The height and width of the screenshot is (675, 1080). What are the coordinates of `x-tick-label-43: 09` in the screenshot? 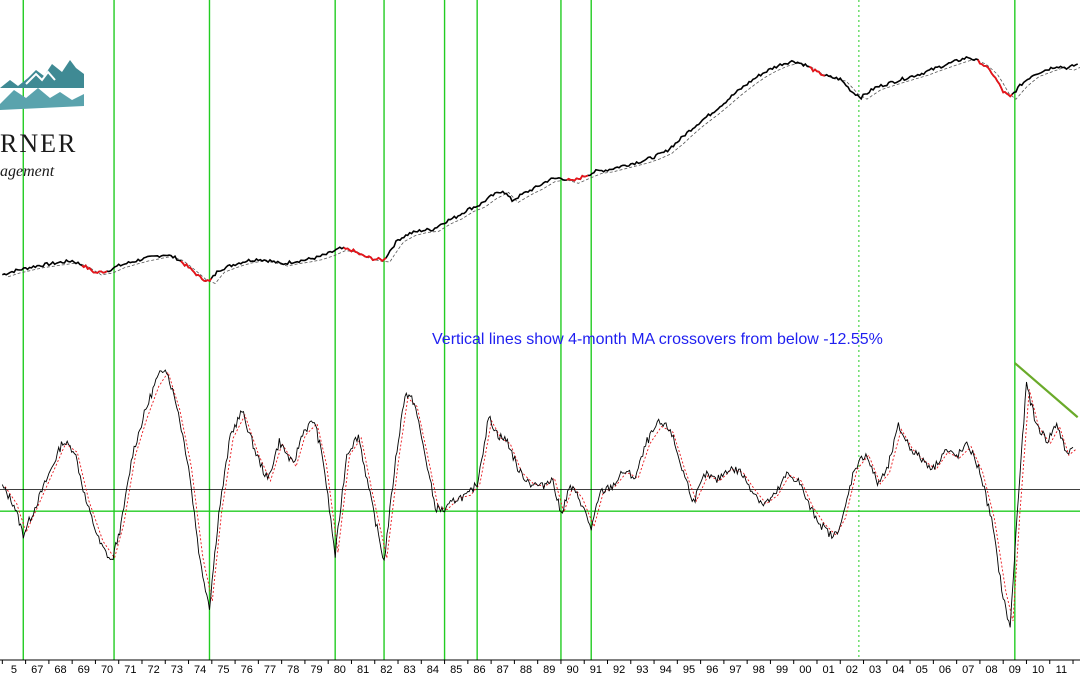 It's located at (1015, 669).